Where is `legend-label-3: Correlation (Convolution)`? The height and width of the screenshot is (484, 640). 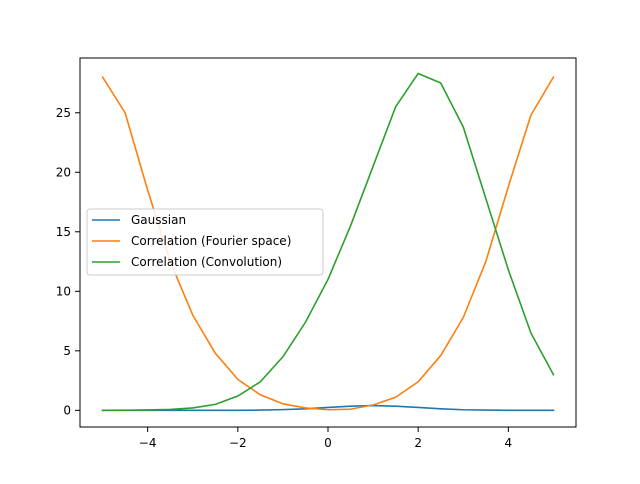
legend-label-3: Correlation (Convolution) is located at coordinates (206, 262).